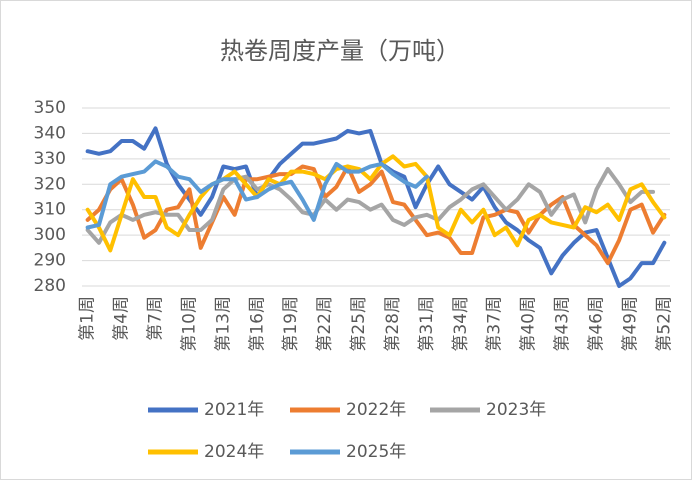  Describe the element at coordinates (529, 324) in the screenshot. I see `x-tick-label: 第40周` at that location.